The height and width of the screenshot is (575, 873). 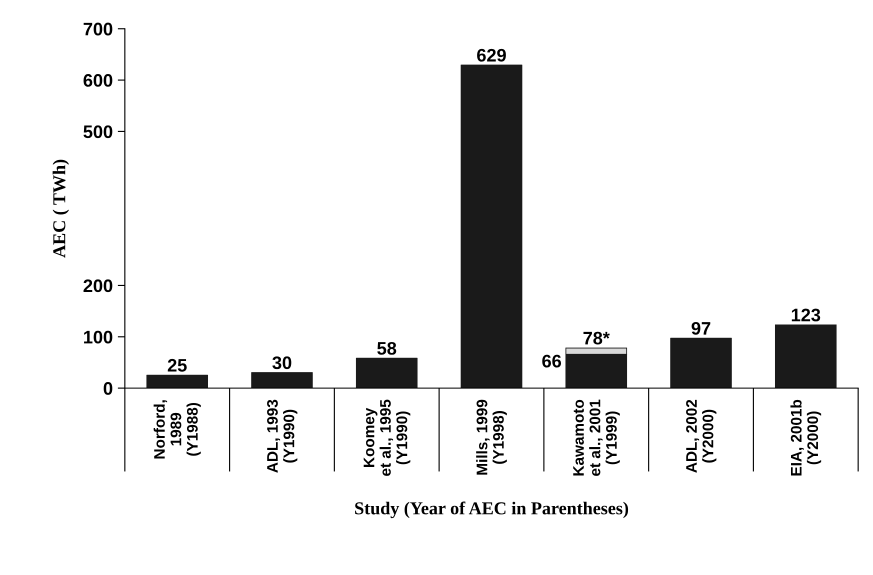 I want to click on x-tick-label: EIA, 2001b (Y2000), so click(x=806, y=438).